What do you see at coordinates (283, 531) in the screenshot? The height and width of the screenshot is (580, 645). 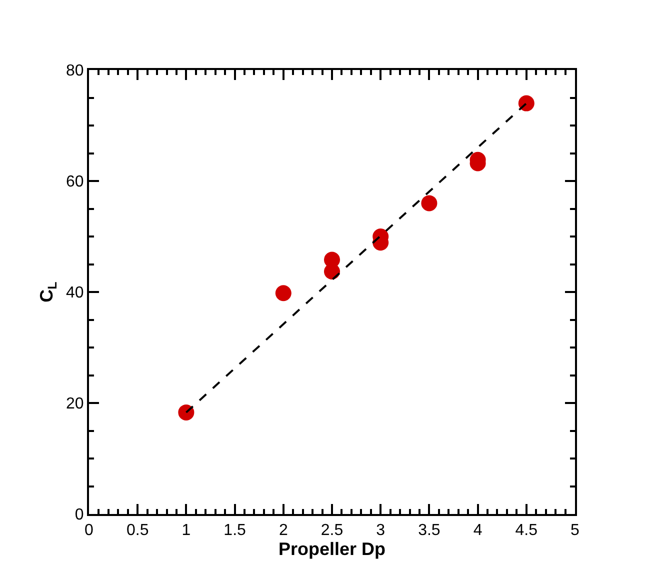 I see `x-tick-label: 2` at bounding box center [283, 531].